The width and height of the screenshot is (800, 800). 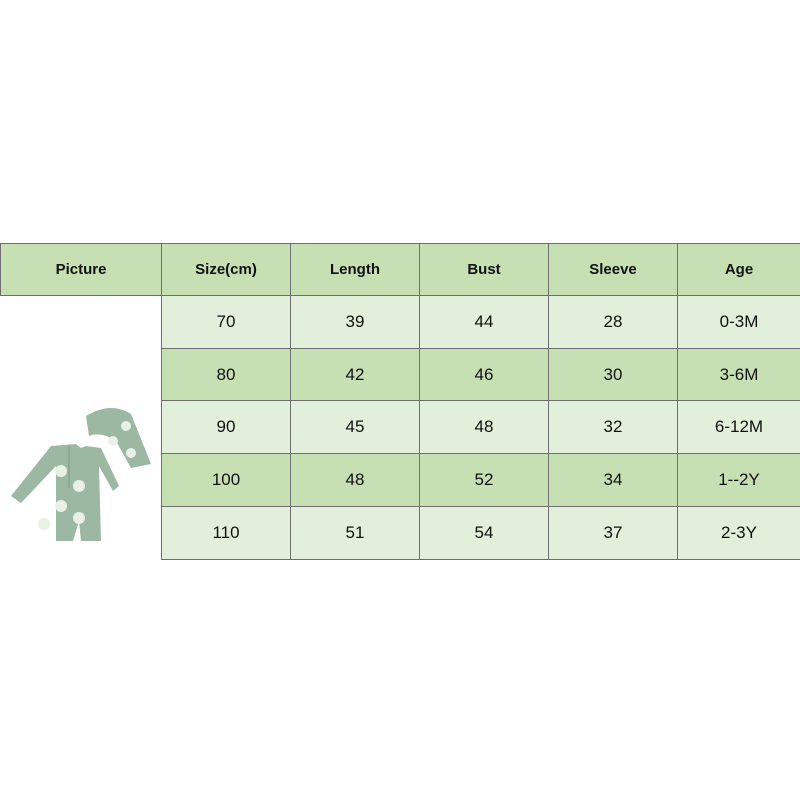 What do you see at coordinates (80, 474) in the screenshot?
I see `romper-icon` at bounding box center [80, 474].